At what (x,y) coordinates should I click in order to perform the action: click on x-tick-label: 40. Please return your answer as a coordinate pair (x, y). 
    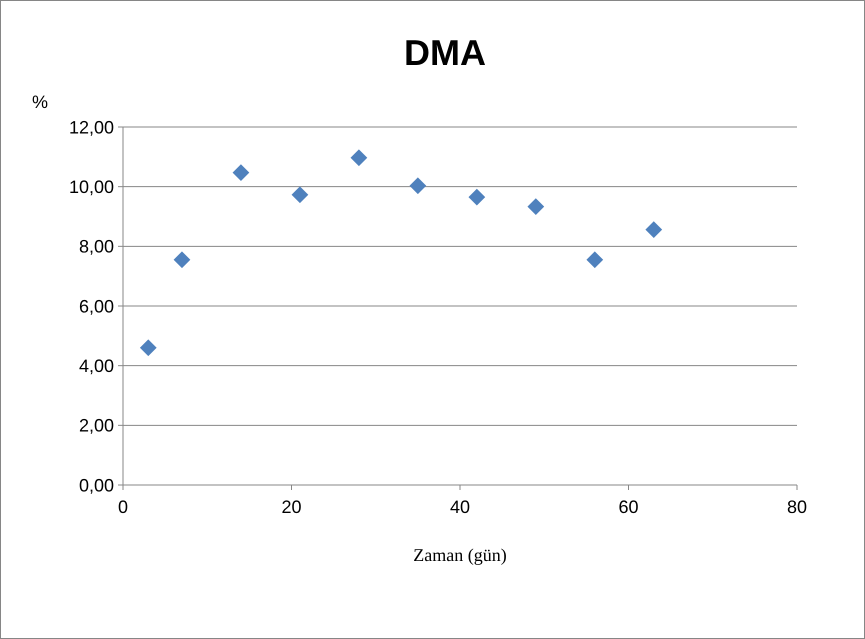
    Looking at the image, I should click on (460, 507).